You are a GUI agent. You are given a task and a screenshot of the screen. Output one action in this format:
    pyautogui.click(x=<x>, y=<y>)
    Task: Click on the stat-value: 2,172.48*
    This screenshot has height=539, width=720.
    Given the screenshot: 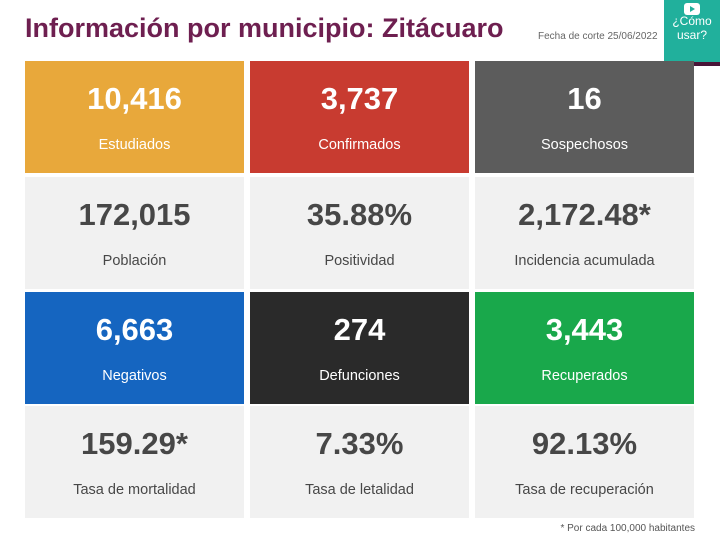 What is the action you would take?
    pyautogui.click(x=584, y=214)
    